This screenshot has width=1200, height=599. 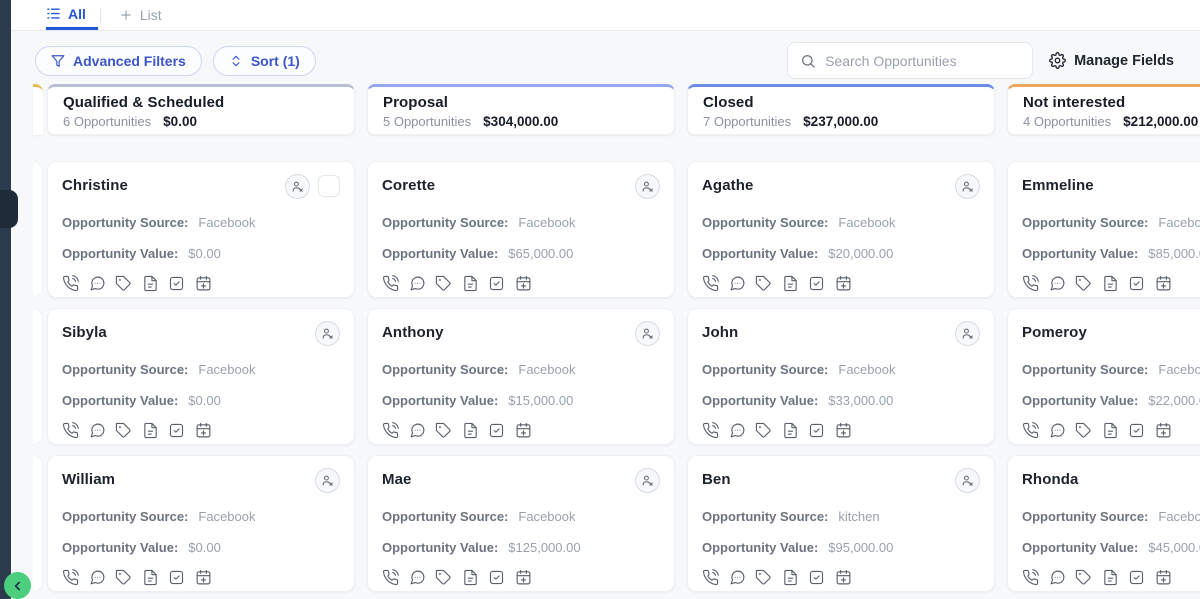 What do you see at coordinates (923, 60) in the screenshot?
I see `search-input` at bounding box center [923, 60].